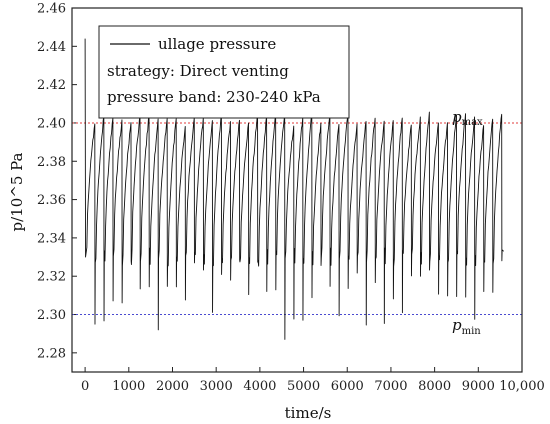  Describe the element at coordinates (128, 386) in the screenshot. I see `x-tick-label: 1000` at that location.